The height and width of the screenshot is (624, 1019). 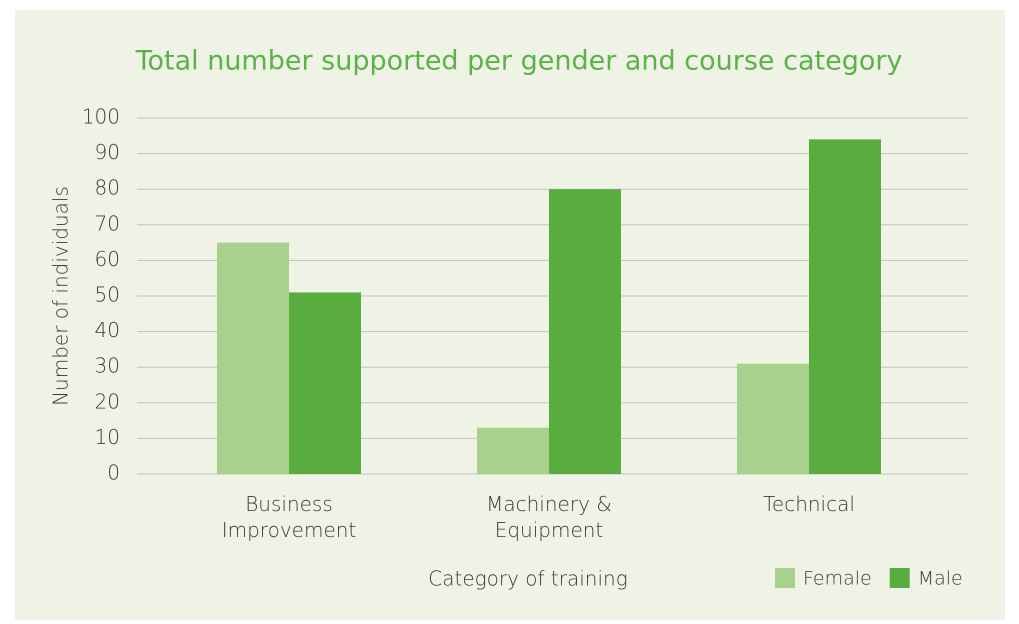 I want to click on y-tick-label: 20, so click(x=107, y=401).